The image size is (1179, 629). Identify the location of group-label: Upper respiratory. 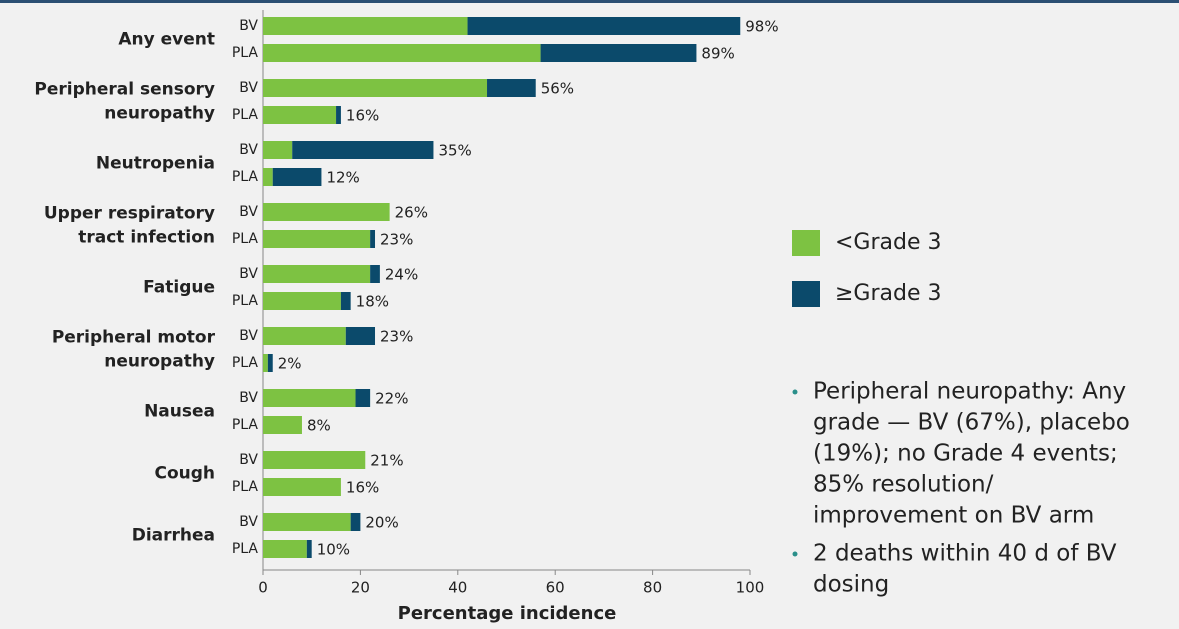
(129, 214).